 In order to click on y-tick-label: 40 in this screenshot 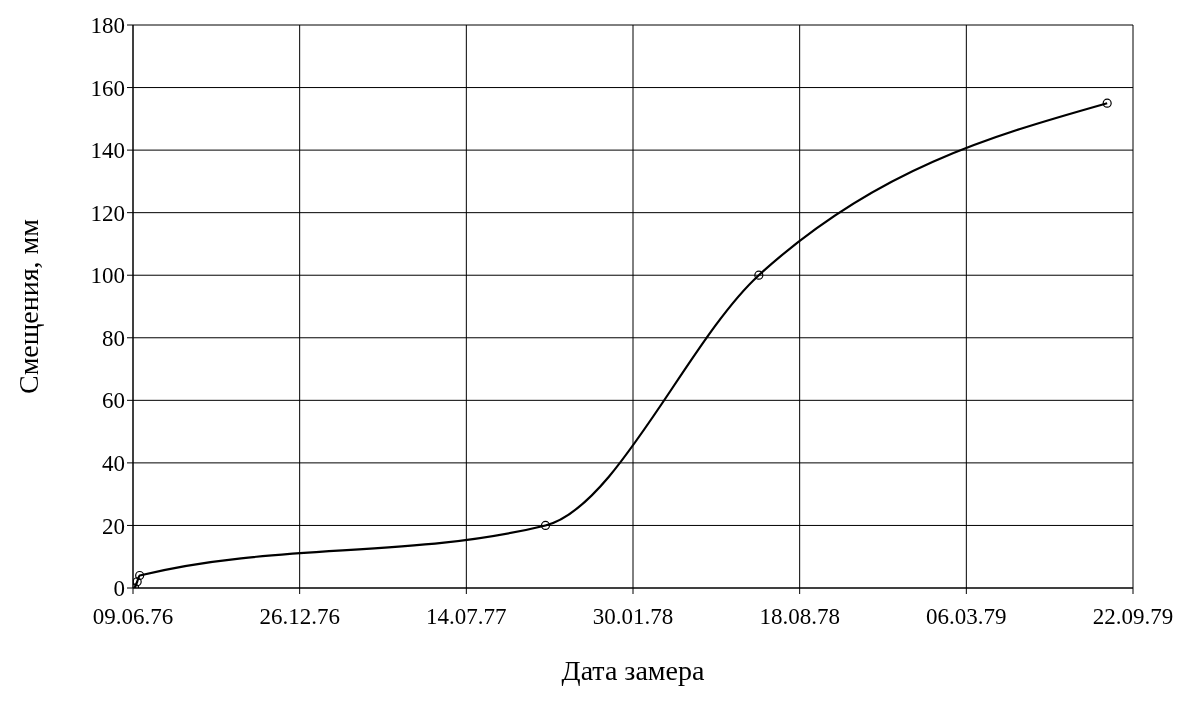, I will do `click(113, 464)`.